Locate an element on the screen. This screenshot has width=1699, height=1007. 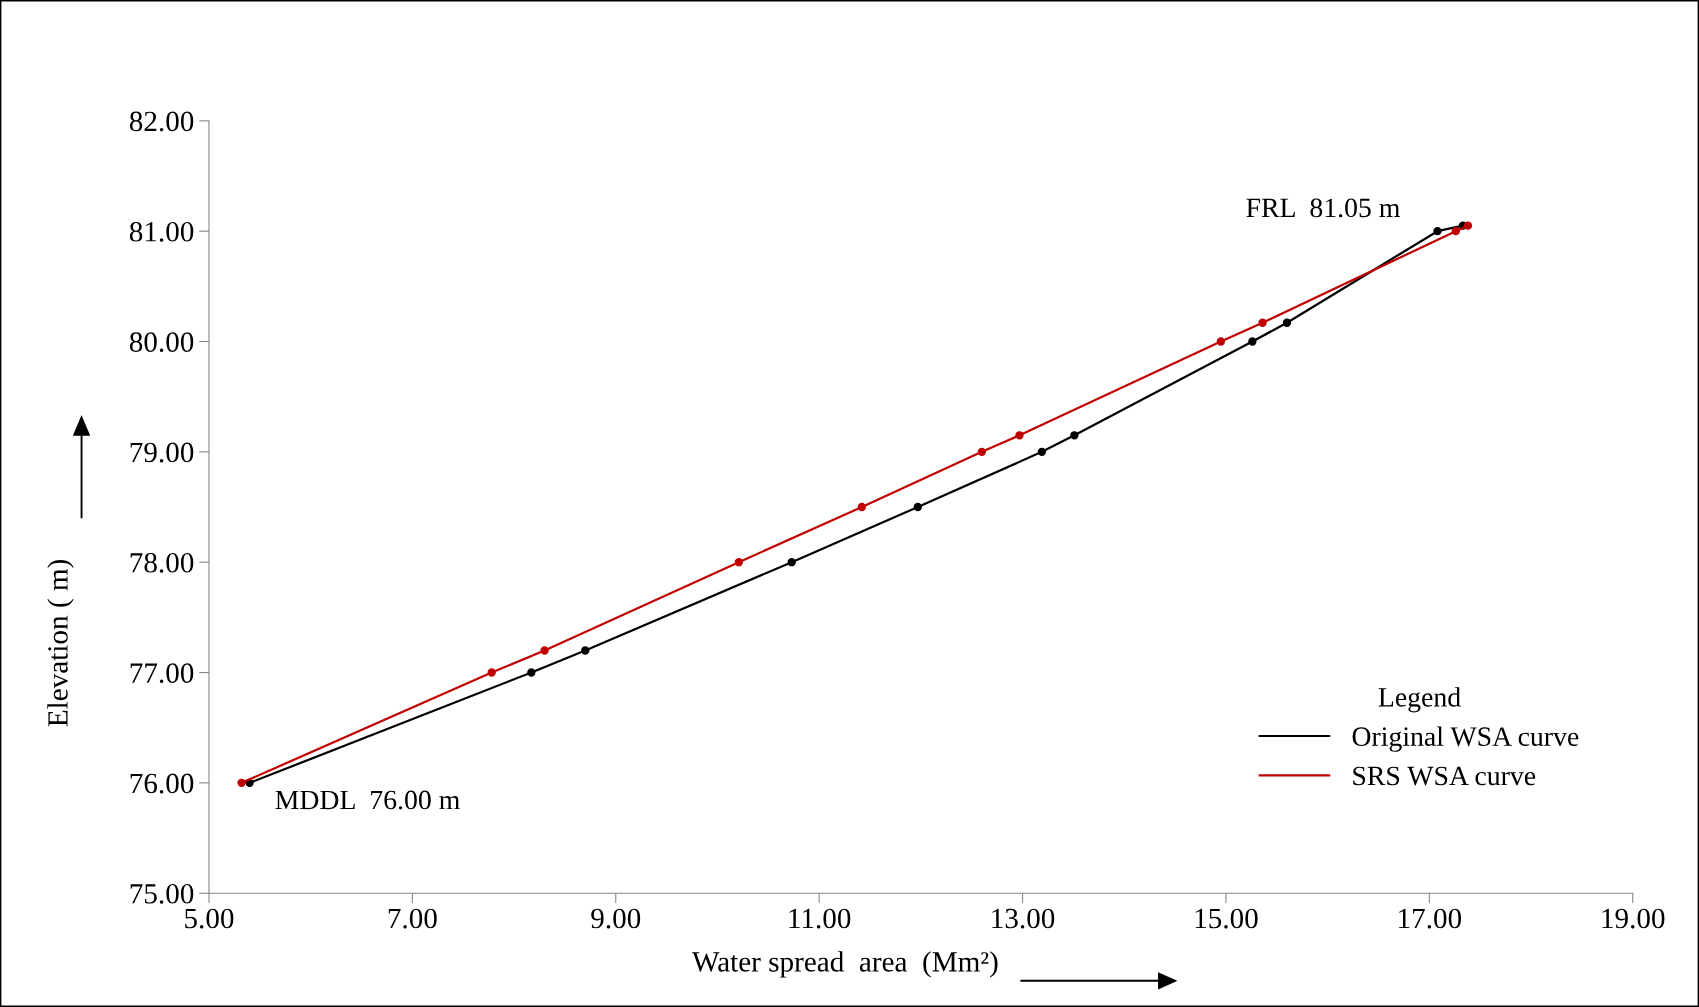
annotation: MDDL 76.00 m is located at coordinates (367, 800).